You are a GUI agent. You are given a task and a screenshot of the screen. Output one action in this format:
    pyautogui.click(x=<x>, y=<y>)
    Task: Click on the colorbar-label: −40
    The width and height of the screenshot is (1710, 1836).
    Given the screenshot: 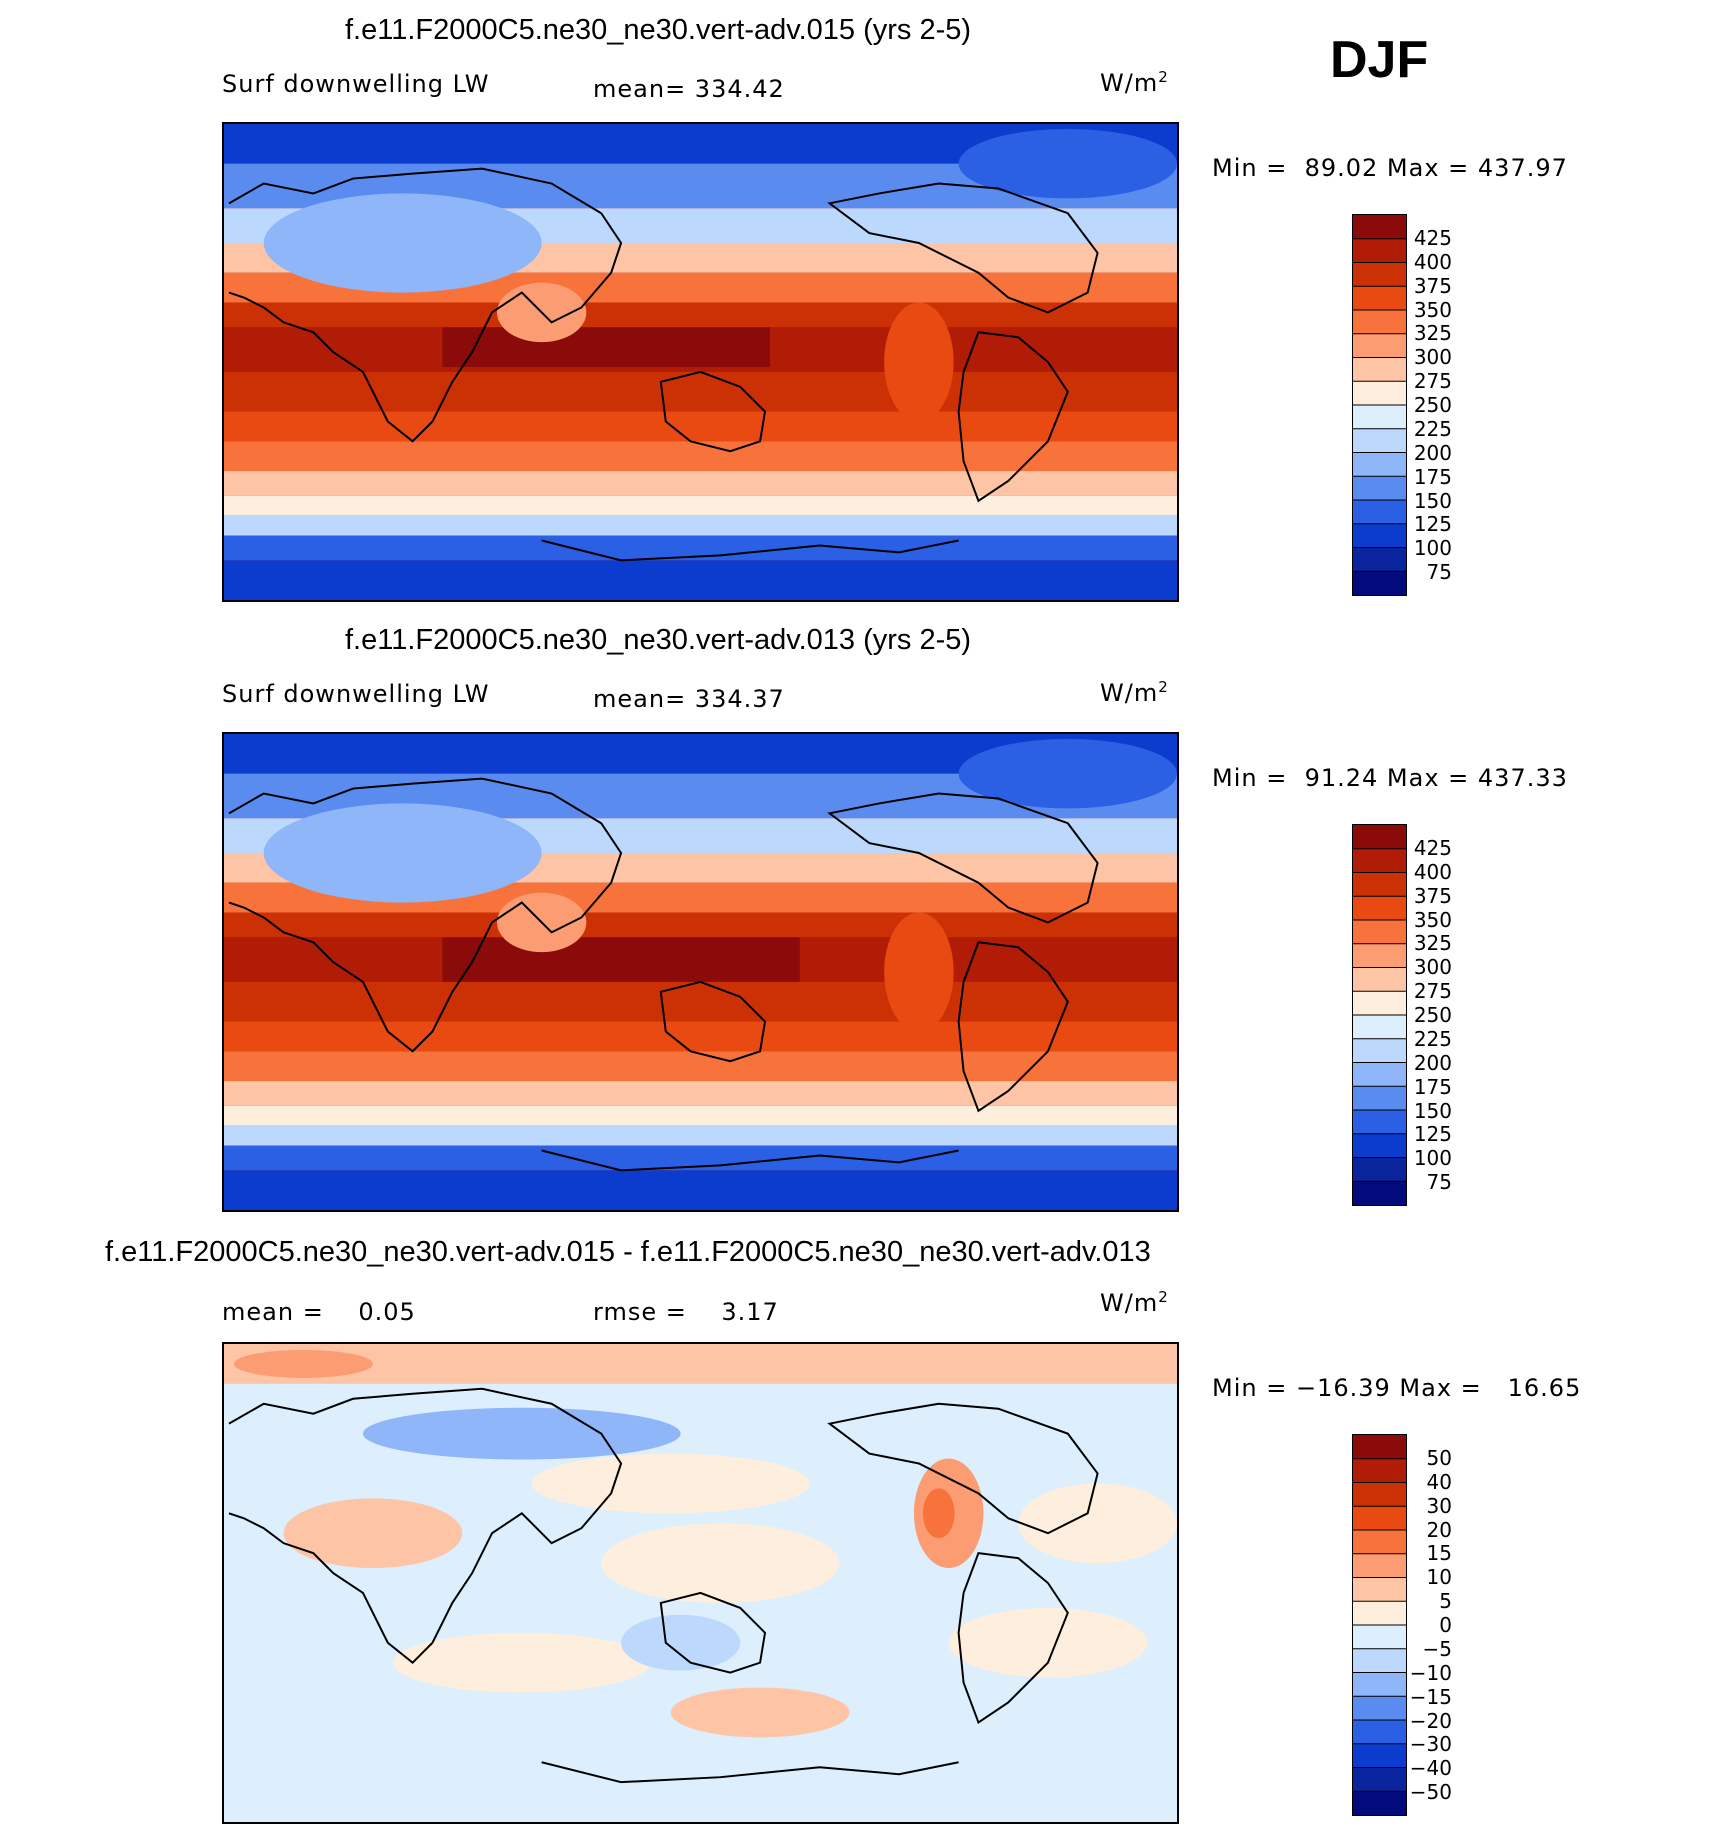 What is the action you would take?
    pyautogui.click(x=1430, y=1768)
    